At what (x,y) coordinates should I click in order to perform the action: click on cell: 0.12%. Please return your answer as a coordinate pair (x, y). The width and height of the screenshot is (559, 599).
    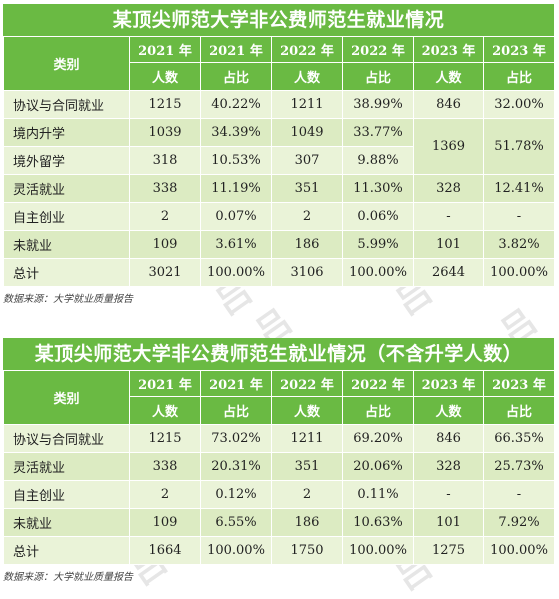
    Looking at the image, I should click on (236, 494).